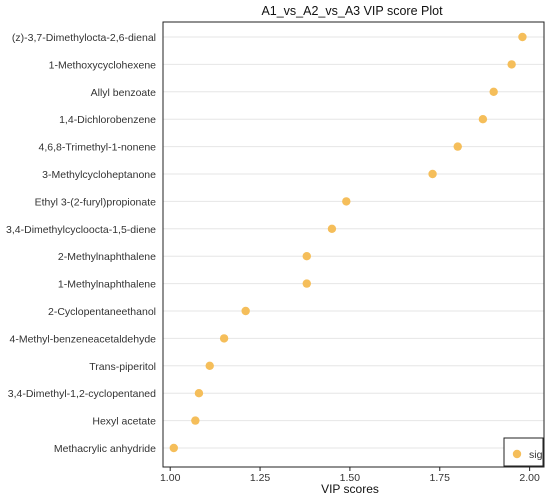 The width and height of the screenshot is (550, 498). What do you see at coordinates (98, 148) in the screenshot?
I see `category-label: 4,6,8-Trimethyl-1-nonene` at bounding box center [98, 148].